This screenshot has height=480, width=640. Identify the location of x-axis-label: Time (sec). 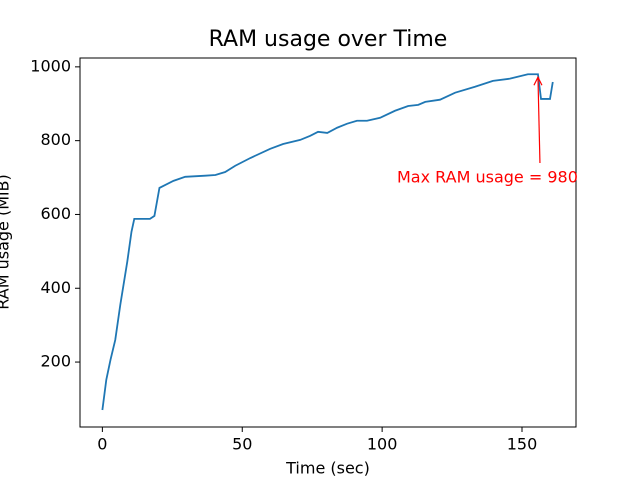
(327, 468).